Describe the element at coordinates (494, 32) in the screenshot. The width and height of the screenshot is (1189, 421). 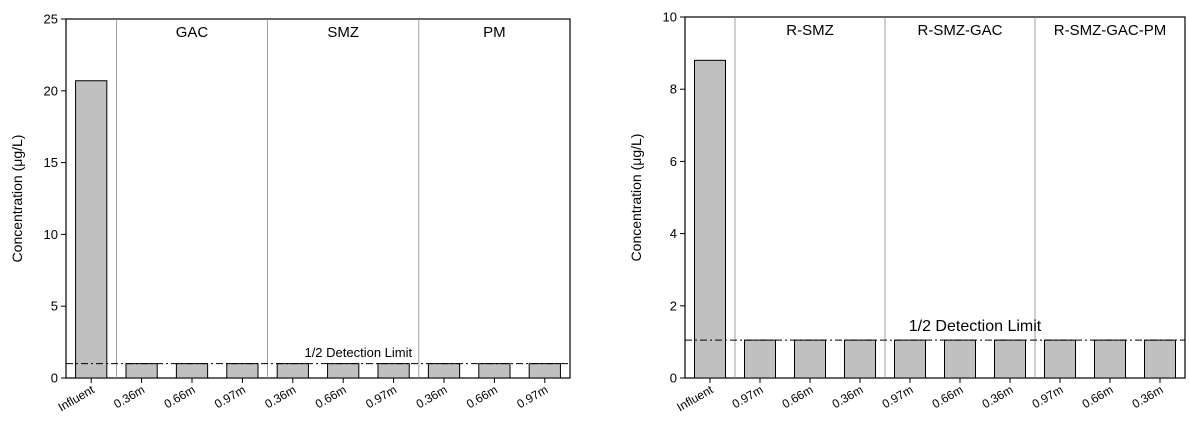
I see `group-label: PM` at that location.